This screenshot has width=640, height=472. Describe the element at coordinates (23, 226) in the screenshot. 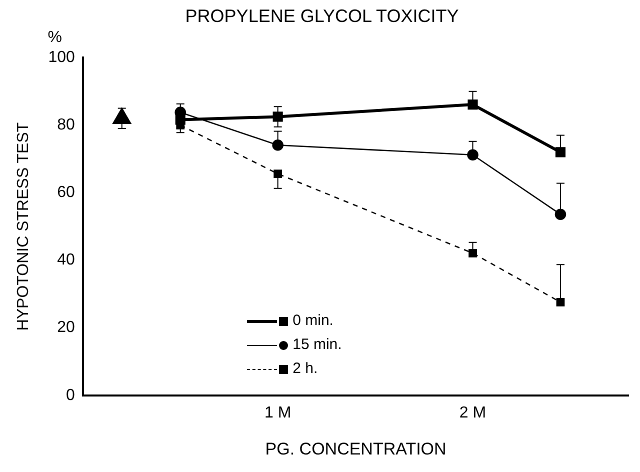

I see `y-axis-title: HYPOTONIC STRESS TEST` at that location.